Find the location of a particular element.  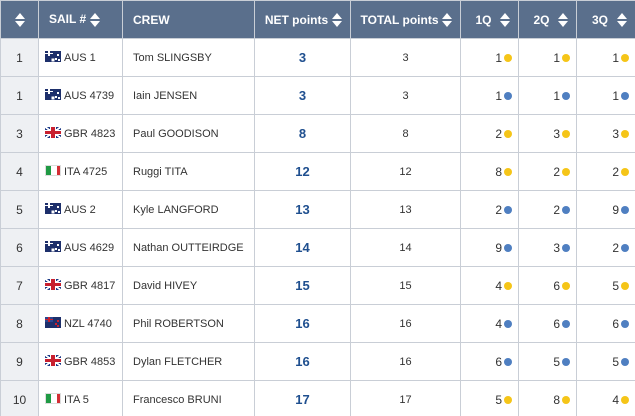

sail-cell: ITA 5 is located at coordinates (80, 398).